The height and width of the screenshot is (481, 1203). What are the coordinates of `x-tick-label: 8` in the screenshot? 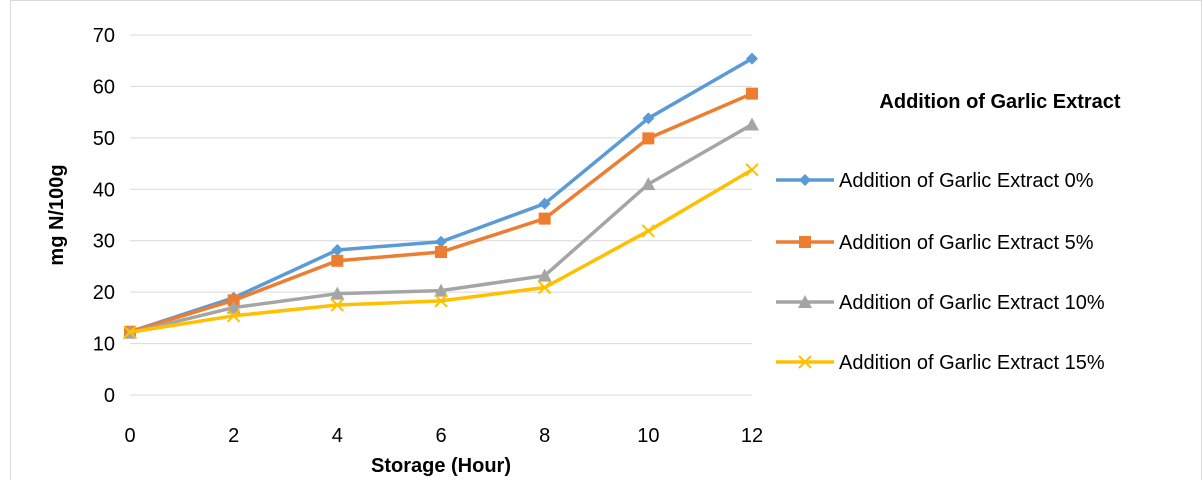 It's located at (544, 436).